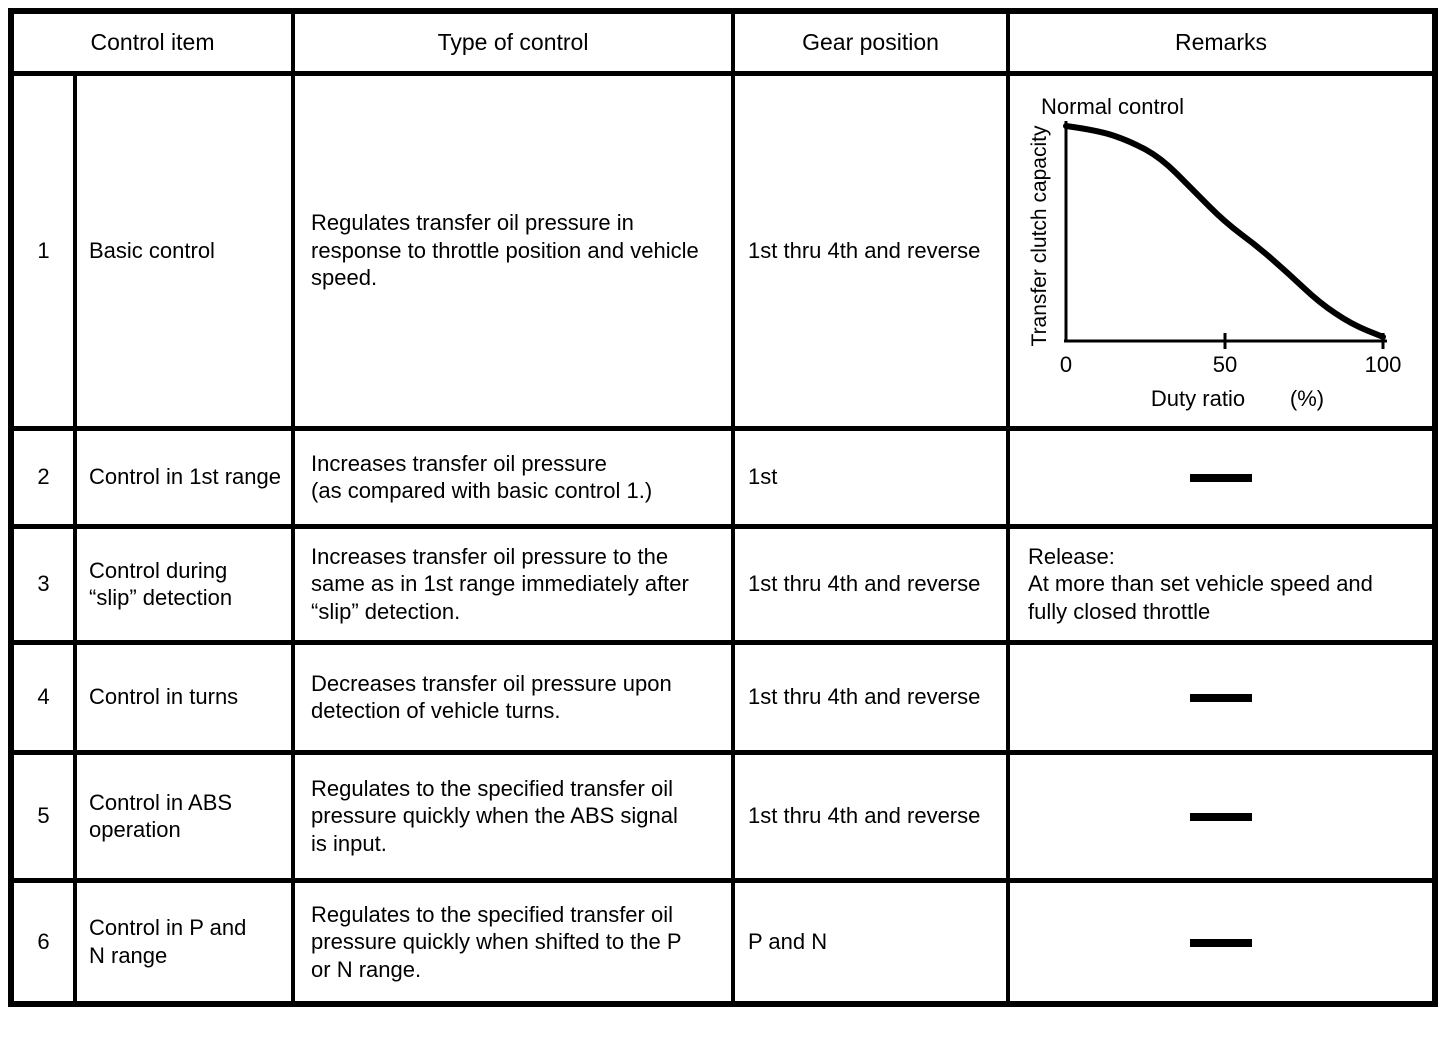 The height and width of the screenshot is (1046, 1440). I want to click on control-item-cell: Control in turns, so click(184, 697).